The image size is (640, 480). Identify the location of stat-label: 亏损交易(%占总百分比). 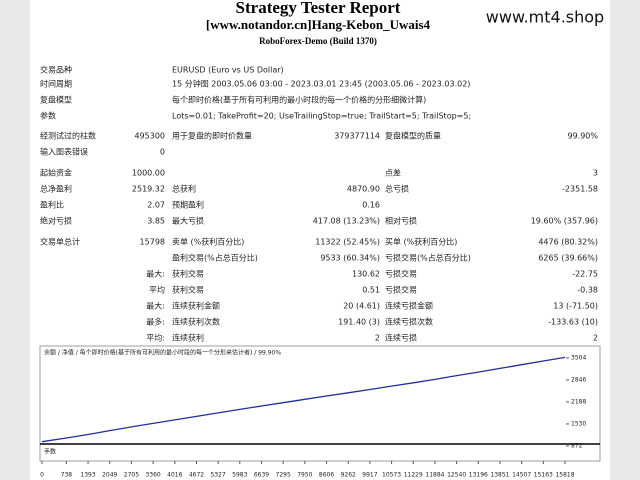
(428, 258).